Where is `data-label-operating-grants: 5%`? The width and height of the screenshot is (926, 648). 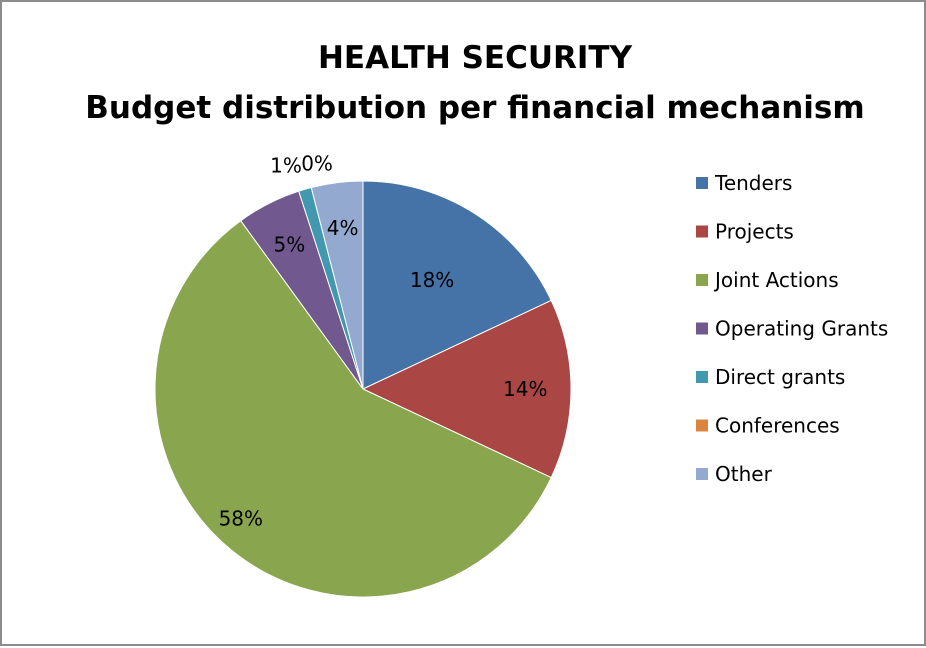
data-label-operating-grants: 5% is located at coordinates (289, 244).